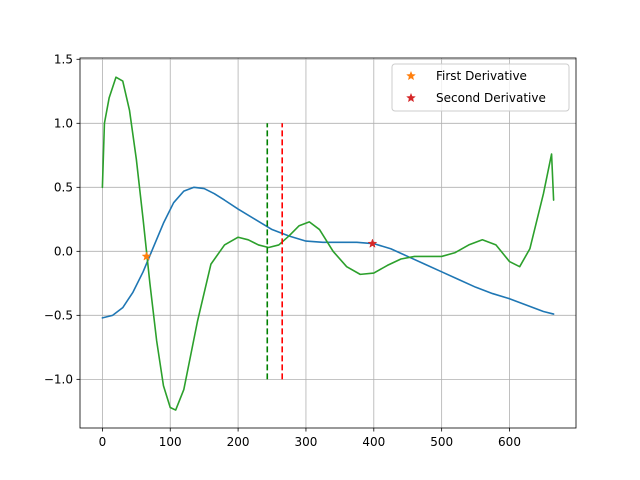 This screenshot has width=640, height=480. Describe the element at coordinates (509, 442) in the screenshot. I see `x-tick-label: 600` at that location.